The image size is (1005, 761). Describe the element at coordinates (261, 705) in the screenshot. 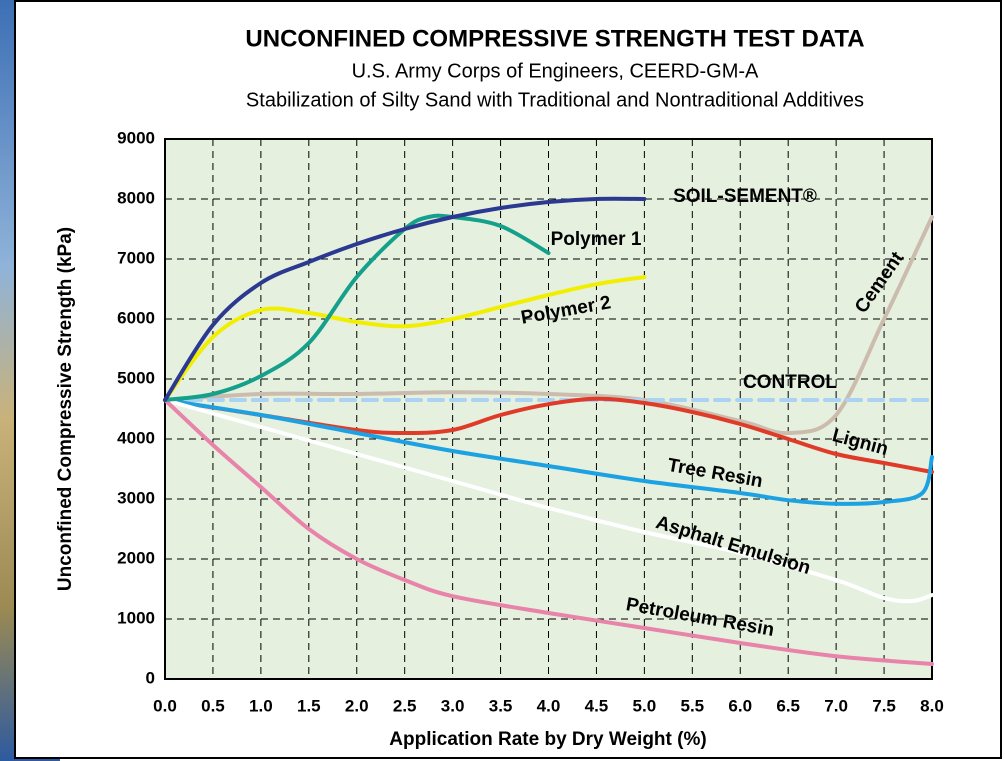

I see `x-tick-label: 1.0` at that location.